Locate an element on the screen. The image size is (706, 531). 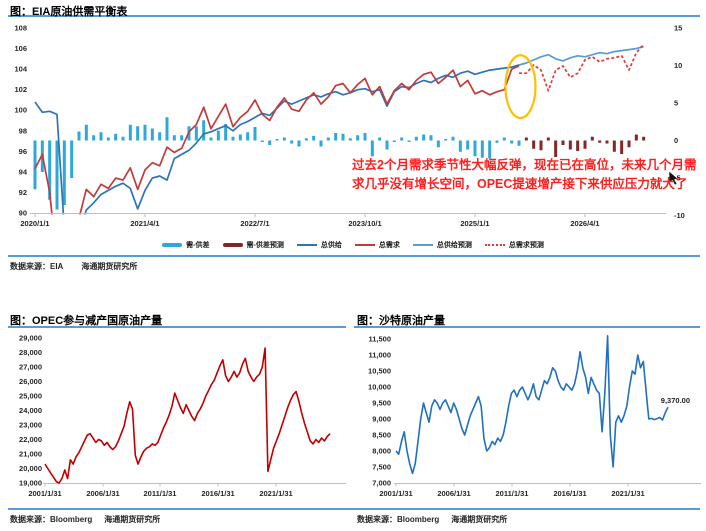
legend-label: 总需求预测 is located at coordinates (526, 245).